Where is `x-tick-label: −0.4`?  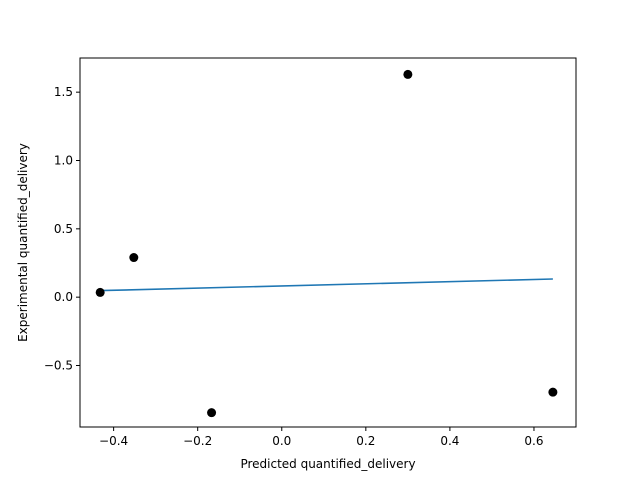 x-tick-label: −0.4 is located at coordinates (113, 441).